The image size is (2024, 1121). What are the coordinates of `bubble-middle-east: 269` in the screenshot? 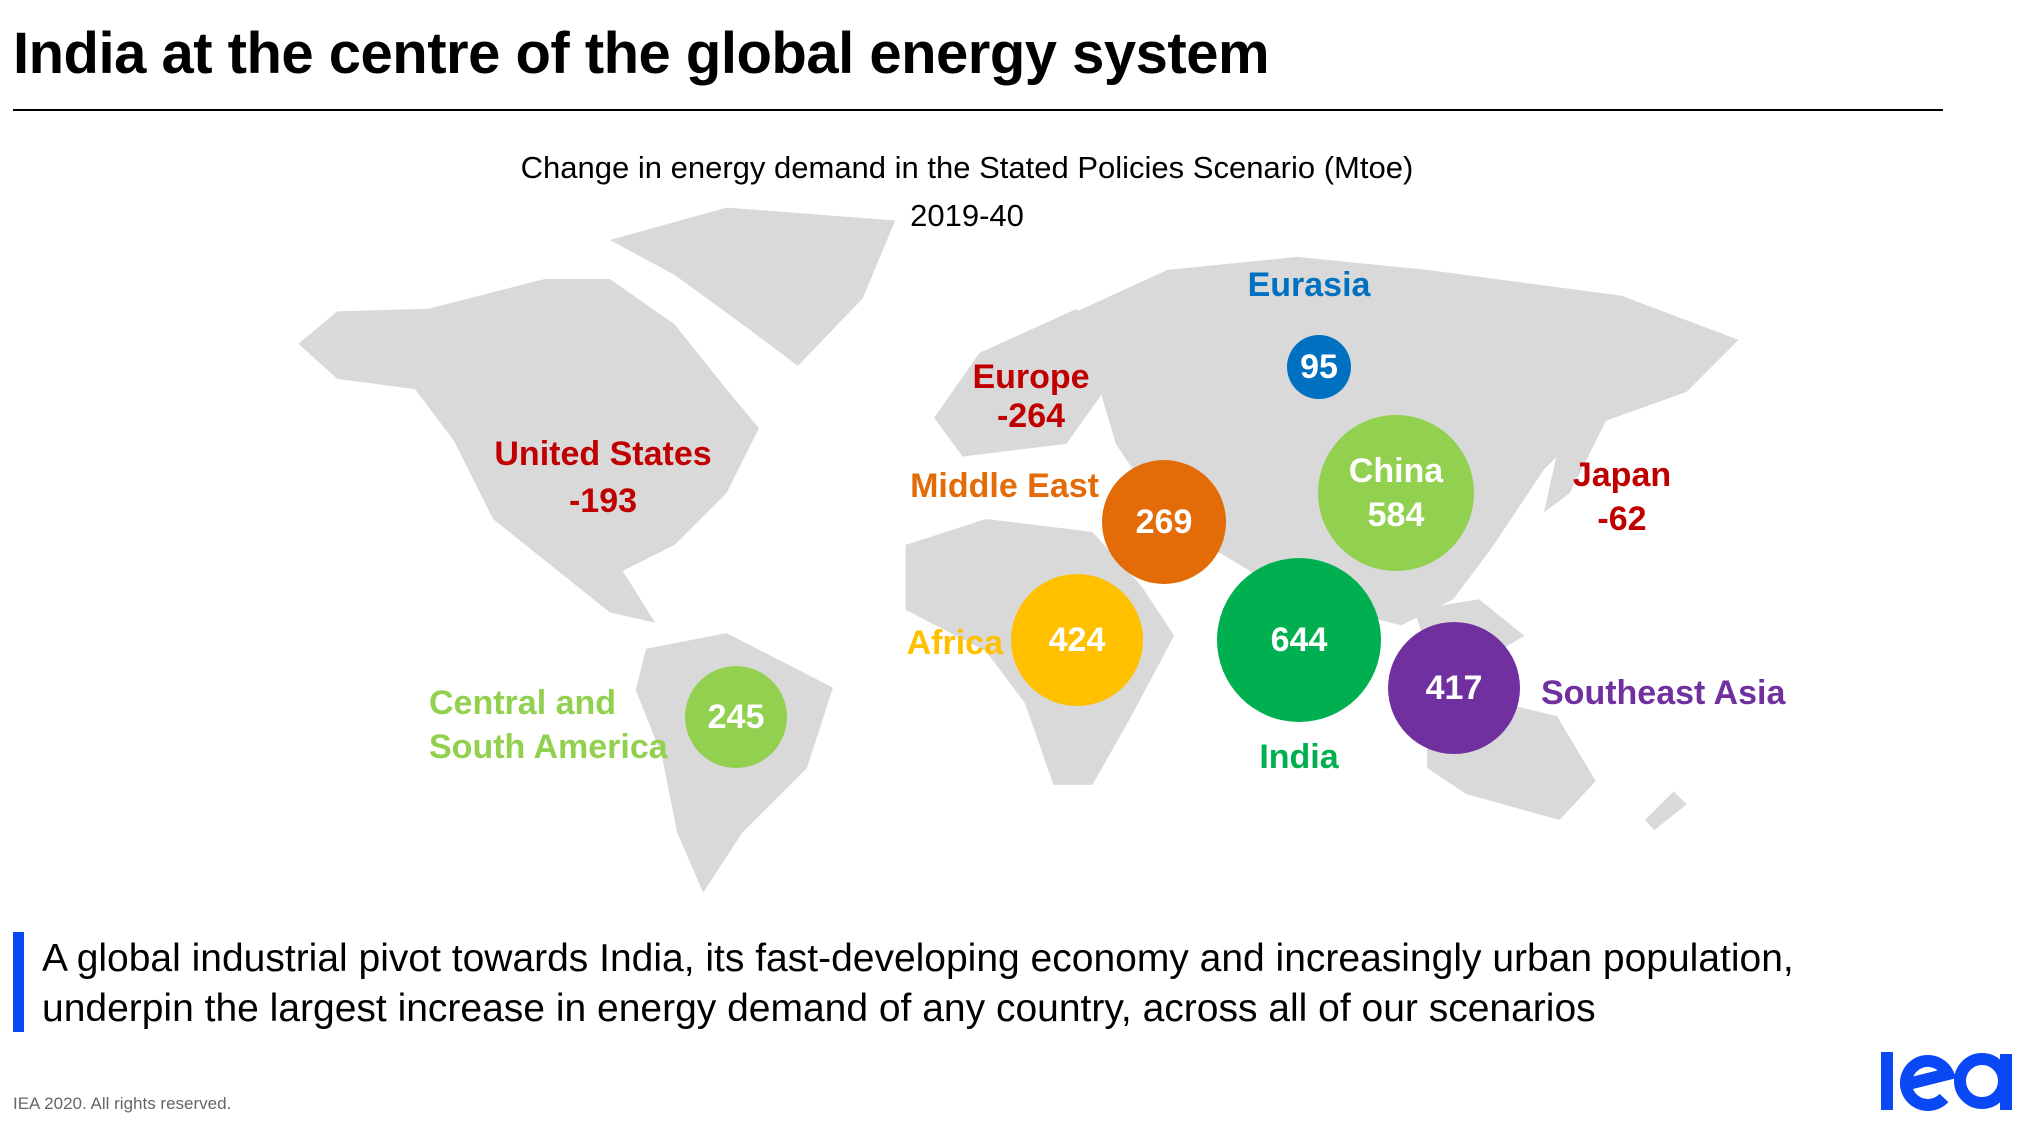 It's located at (1164, 522).